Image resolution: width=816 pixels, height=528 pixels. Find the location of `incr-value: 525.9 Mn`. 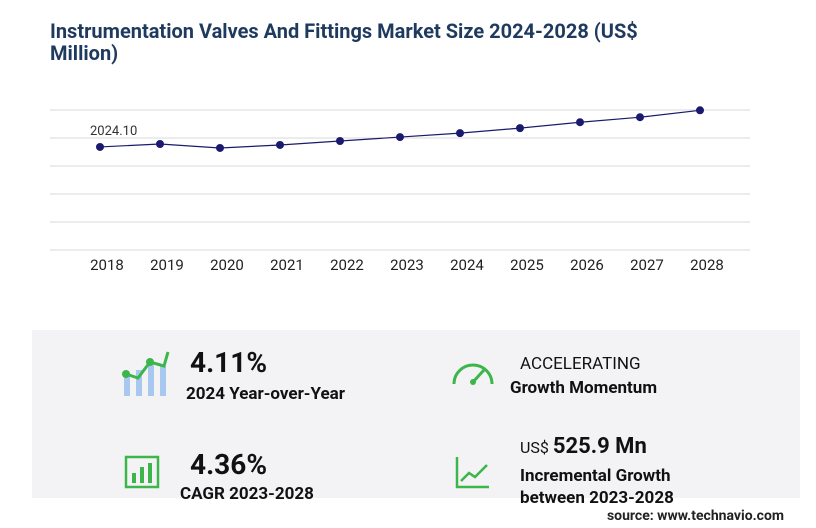

incr-value: 525.9 Mn is located at coordinates (599, 446).